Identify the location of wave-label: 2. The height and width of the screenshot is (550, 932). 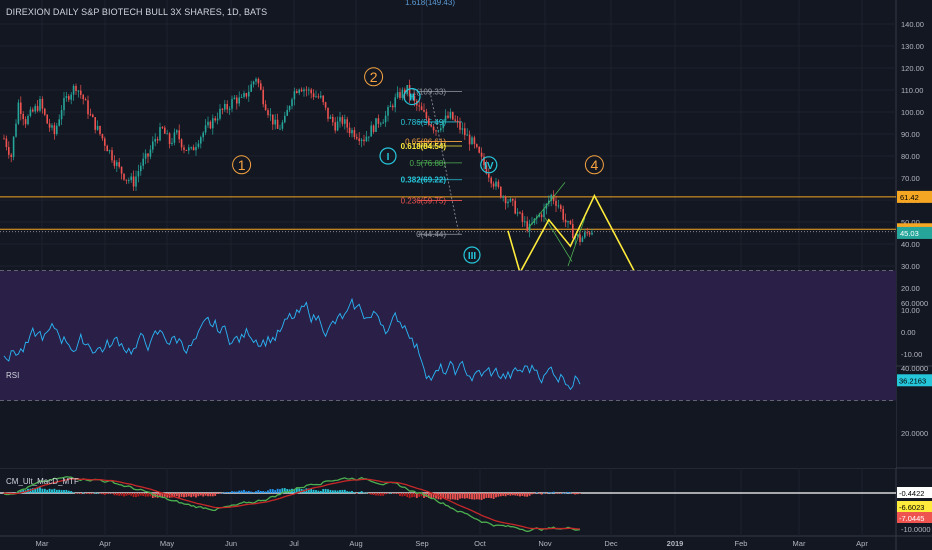
(374, 77).